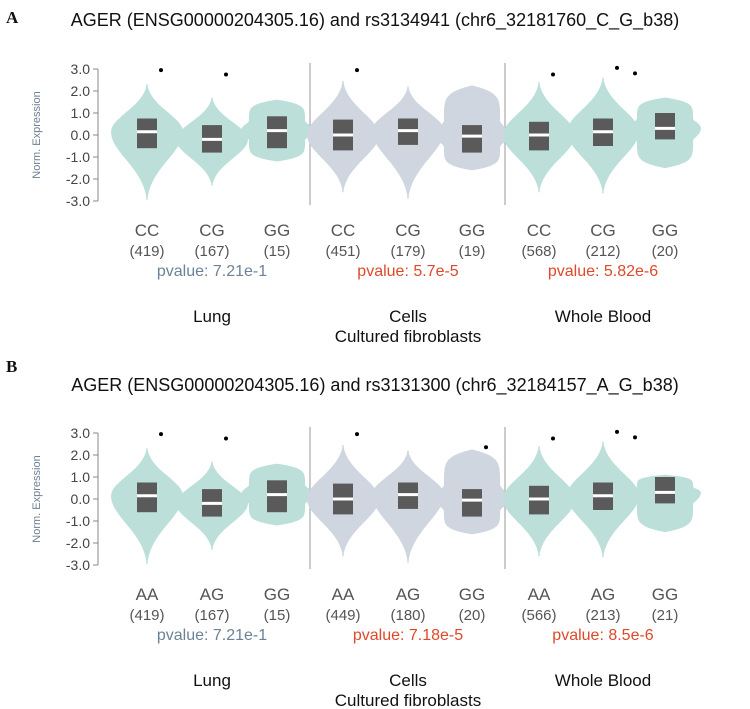  What do you see at coordinates (407, 615) in the screenshot?
I see `sample-count-label: (180)` at bounding box center [407, 615].